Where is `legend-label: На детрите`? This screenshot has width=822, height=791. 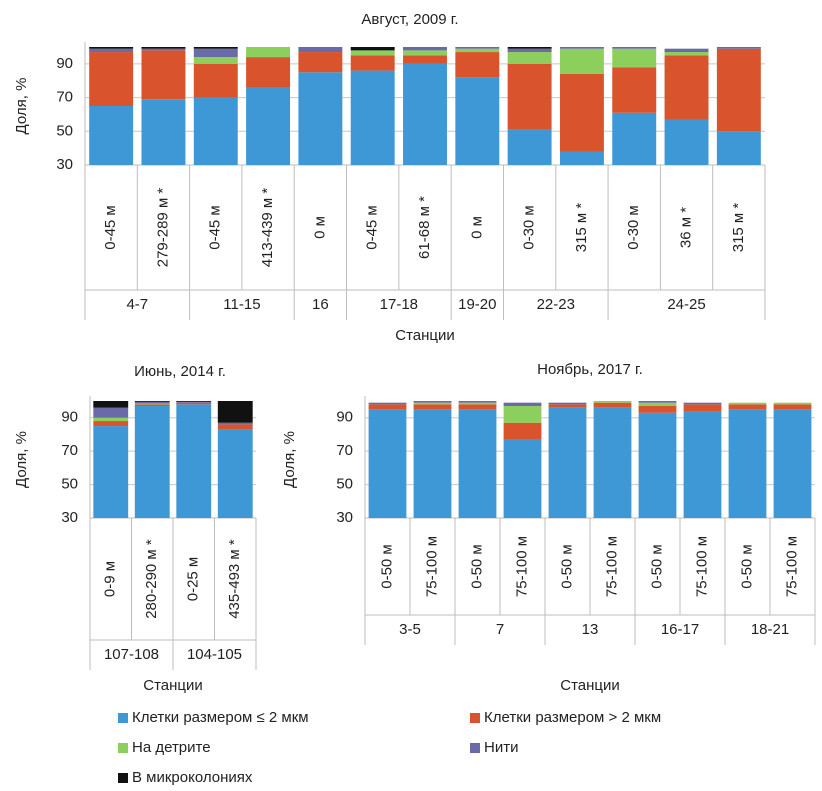 legend-label: На детрите is located at coordinates (171, 747).